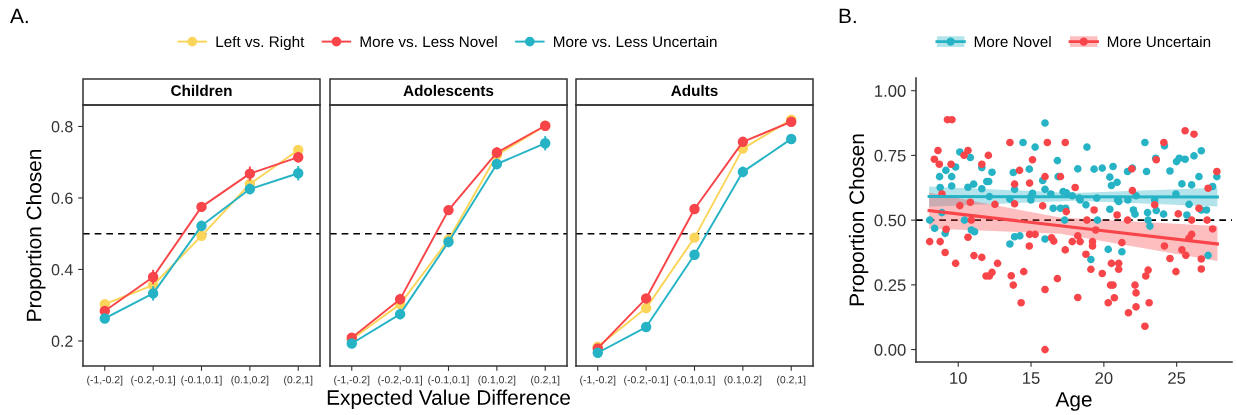 The width and height of the screenshot is (1237, 415). What do you see at coordinates (428, 41) in the screenshot?
I see `legend-label: More vs. Less Novel` at bounding box center [428, 41].